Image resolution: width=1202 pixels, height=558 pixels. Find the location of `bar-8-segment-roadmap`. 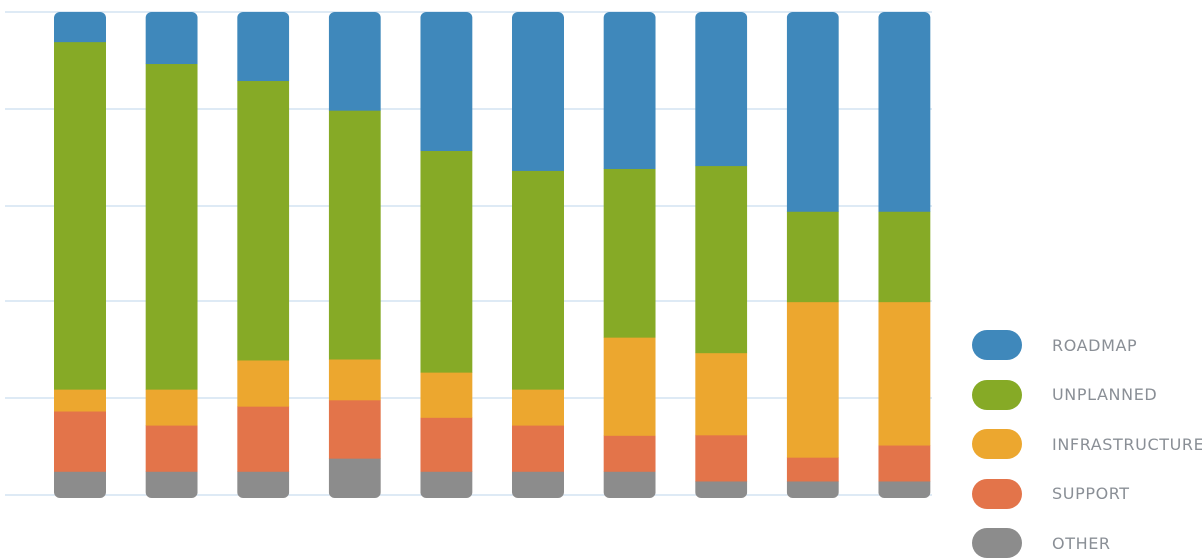

bar-8-segment-roadmap is located at coordinates (721, 89).